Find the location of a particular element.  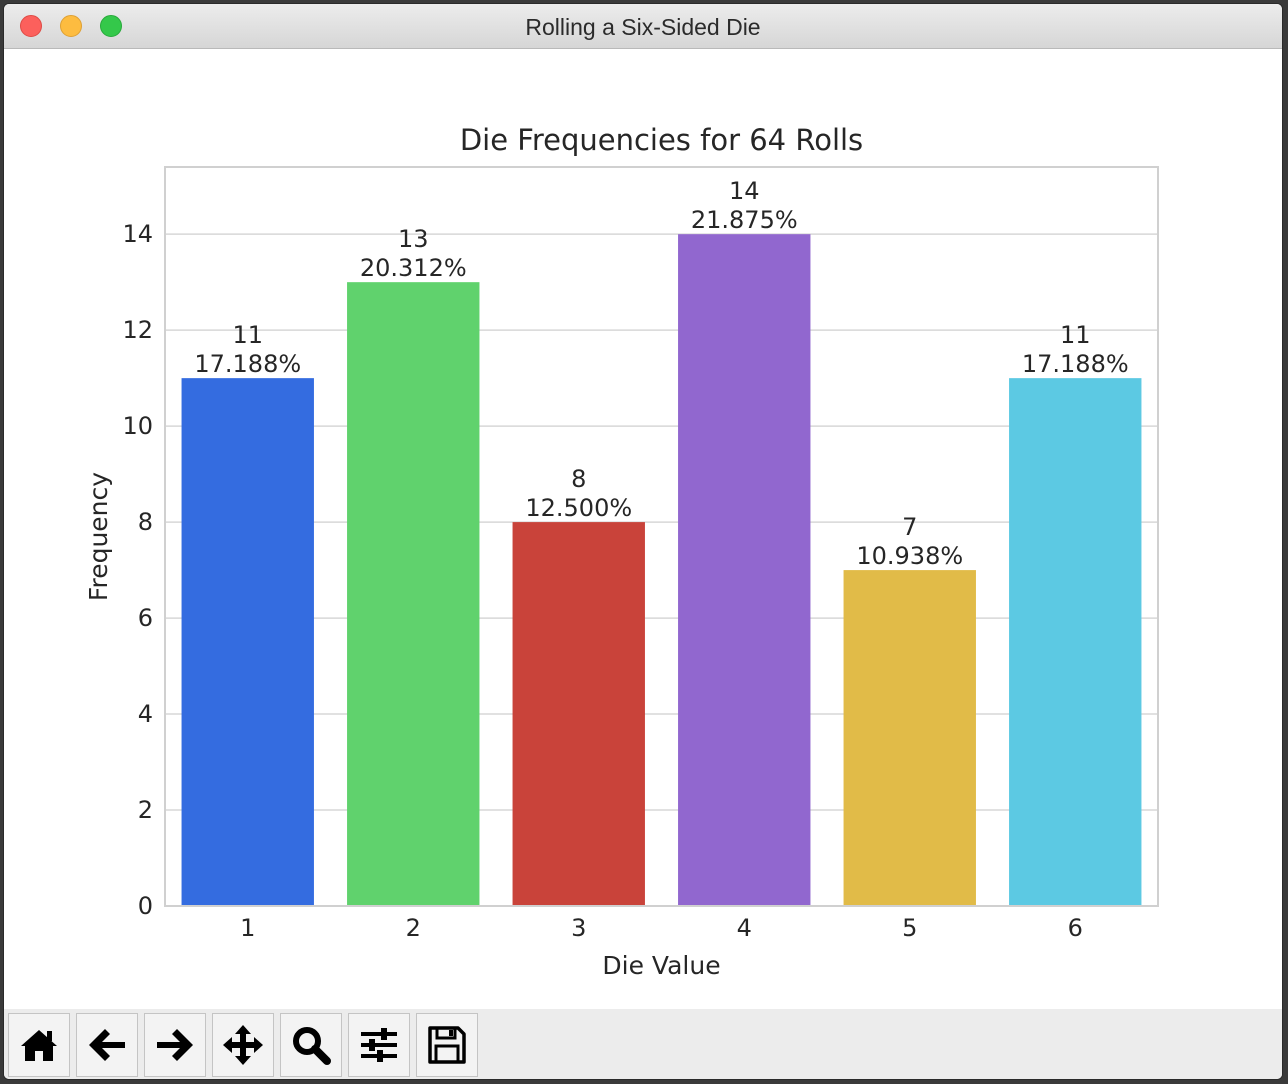

home-icon is located at coordinates (39, 1045).